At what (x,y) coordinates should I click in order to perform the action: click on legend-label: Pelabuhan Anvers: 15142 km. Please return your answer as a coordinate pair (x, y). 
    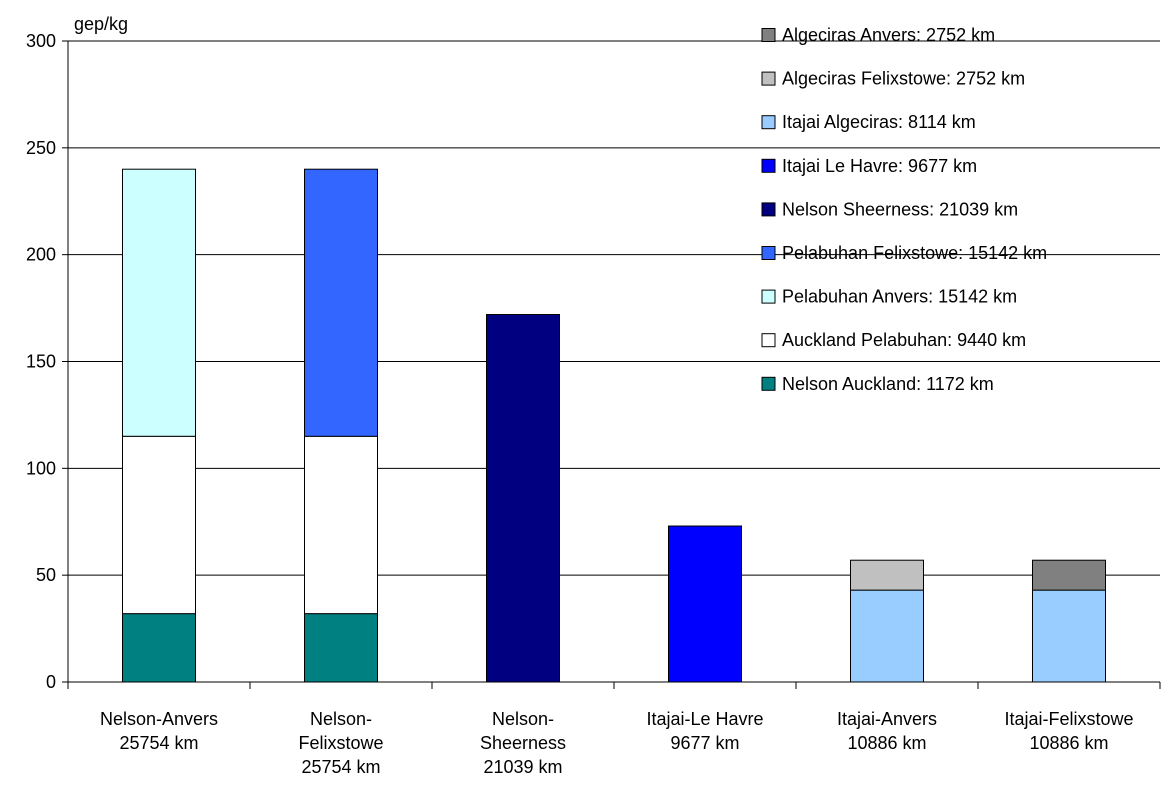
    Looking at the image, I should click on (899, 297).